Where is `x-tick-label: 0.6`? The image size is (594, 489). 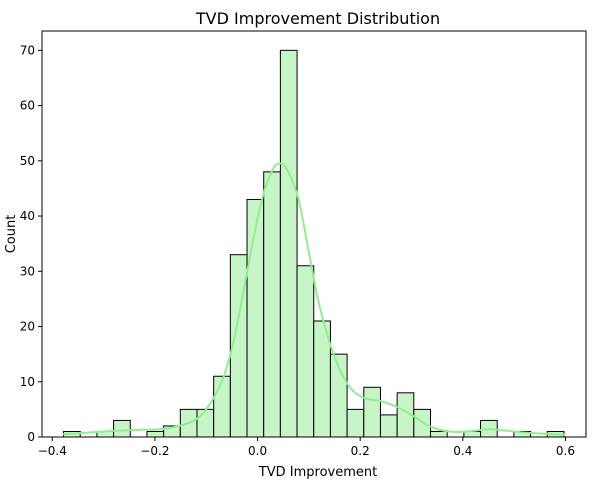
x-tick-label: 0.6 is located at coordinates (565, 451).